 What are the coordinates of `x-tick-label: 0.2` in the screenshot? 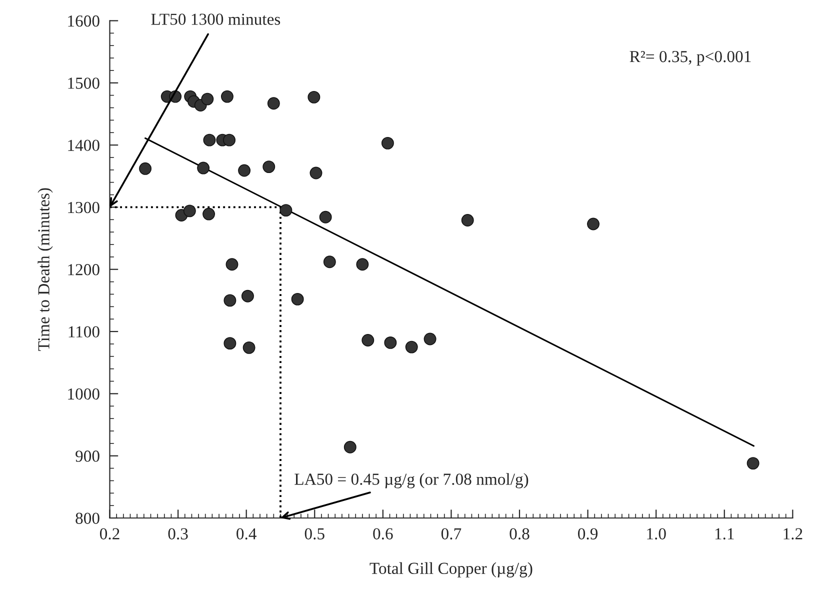 It's located at (110, 534).